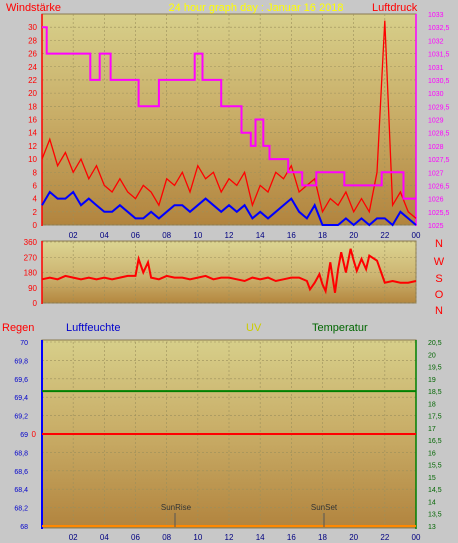 The width and height of the screenshot is (458, 543). What do you see at coordinates (436, 68) in the screenshot?
I see `pressure-tick-label: 1031` at bounding box center [436, 68].